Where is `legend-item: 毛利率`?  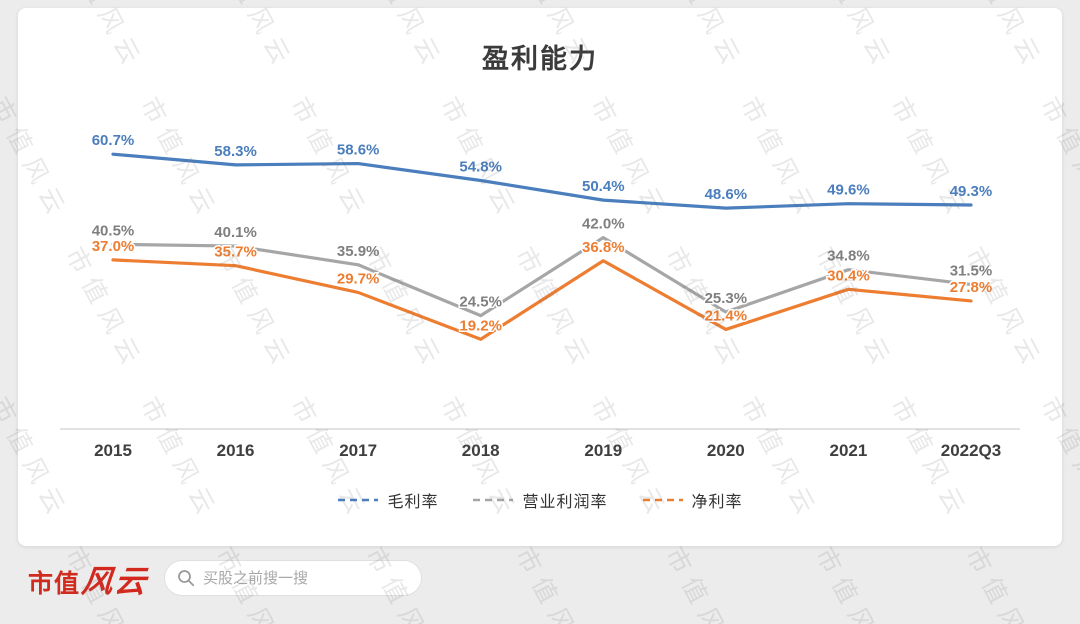
legend-item: 毛利率 is located at coordinates (387, 500).